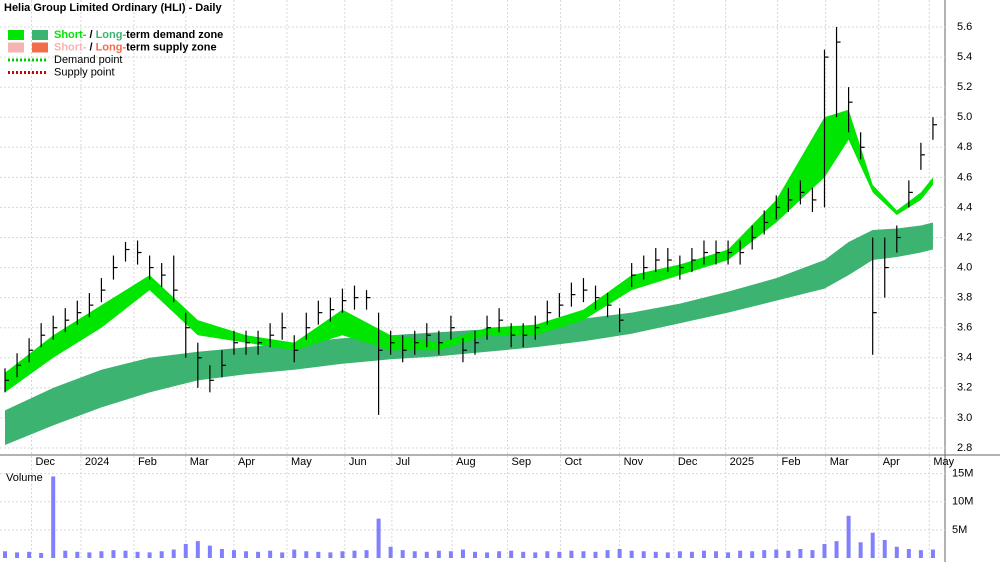  Describe the element at coordinates (964, 237) in the screenshot. I see `y-tick-label: 4.2` at that location.